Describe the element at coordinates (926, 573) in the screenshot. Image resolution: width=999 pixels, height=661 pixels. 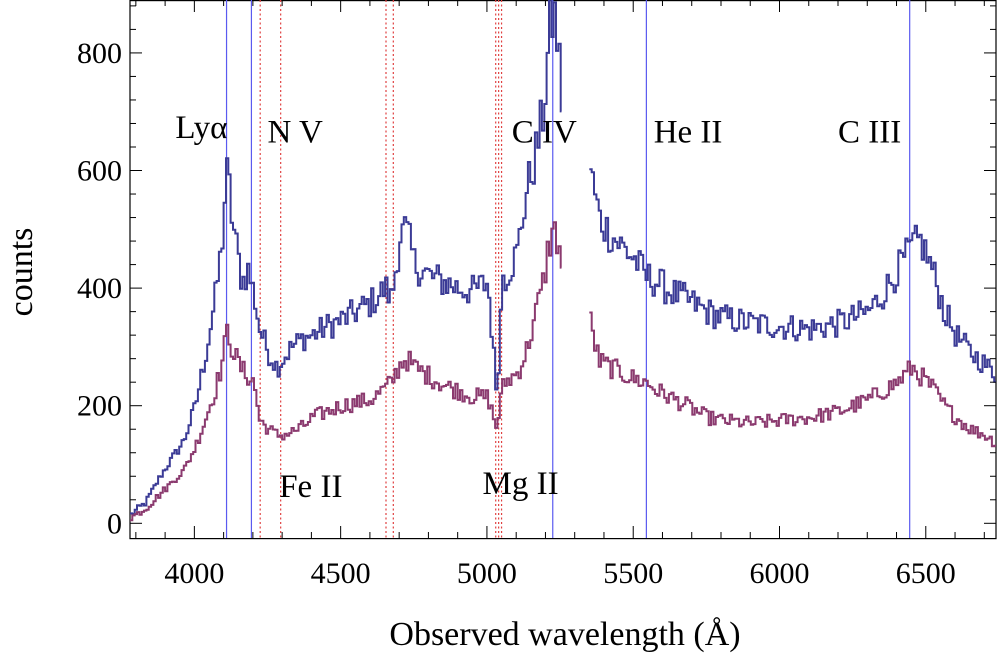
I see `x-tick-label: 6500` at that location.